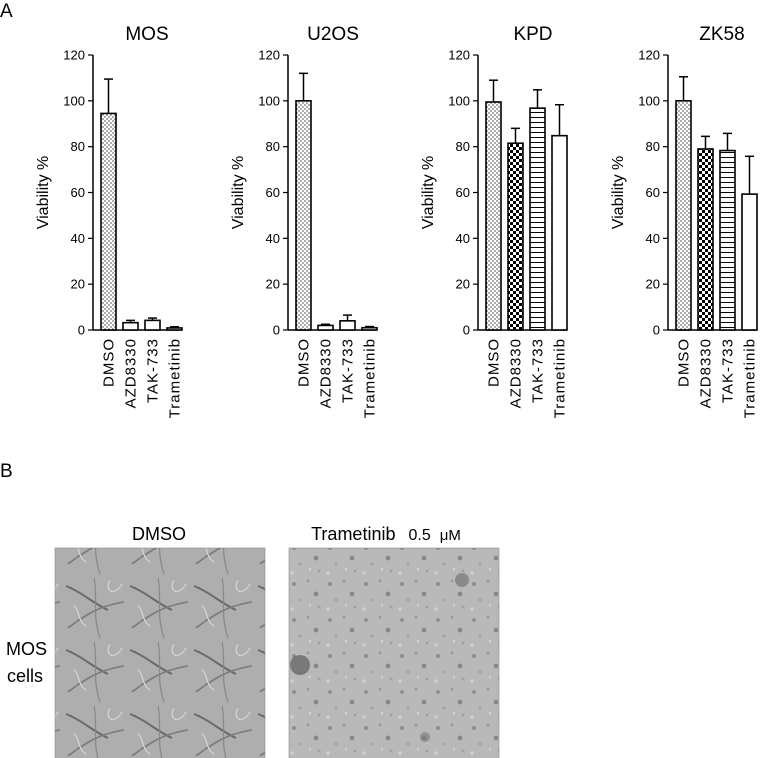 The width and height of the screenshot is (769, 758). Describe the element at coordinates (532, 34) in the screenshot. I see `chart-title: KPD` at that location.